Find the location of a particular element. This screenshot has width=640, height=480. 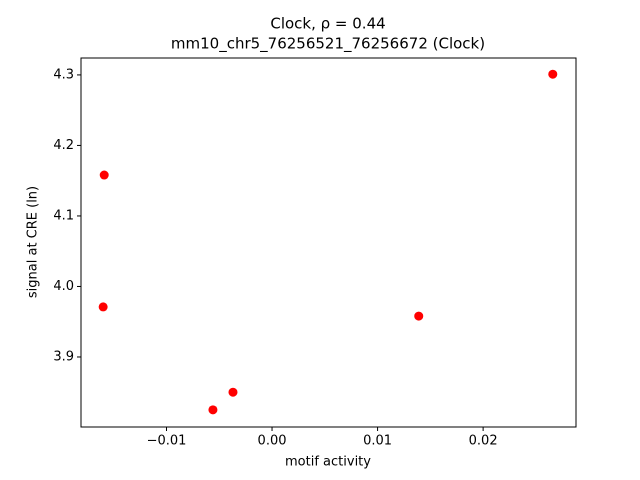

y-tick-label: 4.1 is located at coordinates (63, 215).